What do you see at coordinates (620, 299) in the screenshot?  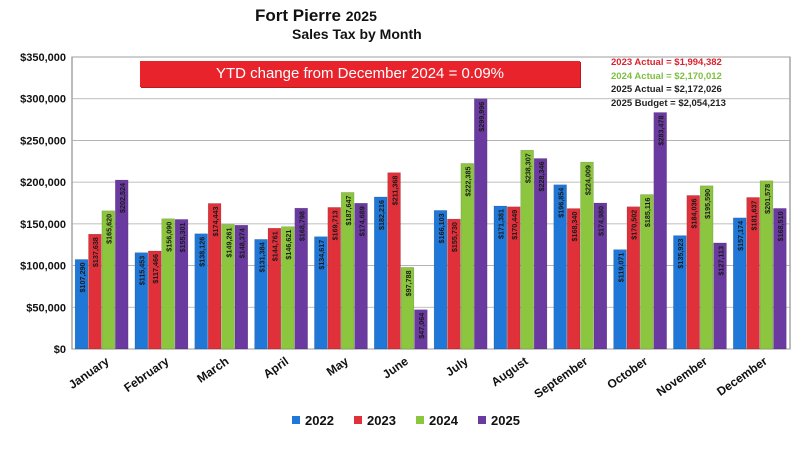 I see `bar-2022-october` at bounding box center [620, 299].